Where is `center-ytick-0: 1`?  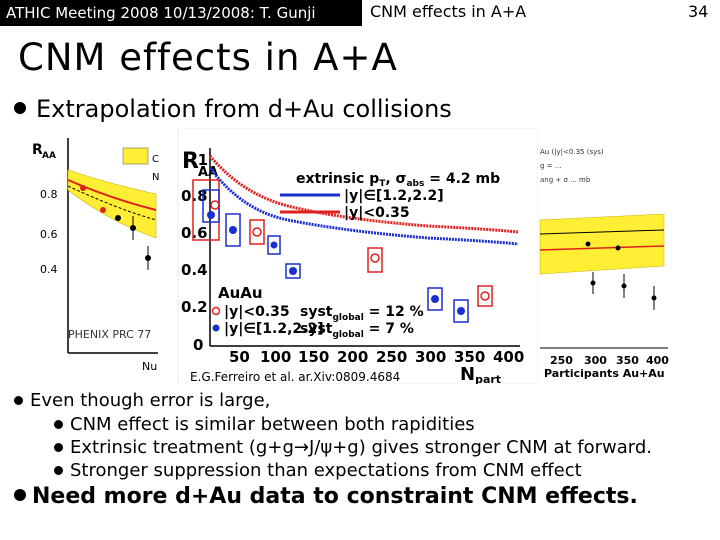 center-ytick-0: 1 is located at coordinates (203, 160).